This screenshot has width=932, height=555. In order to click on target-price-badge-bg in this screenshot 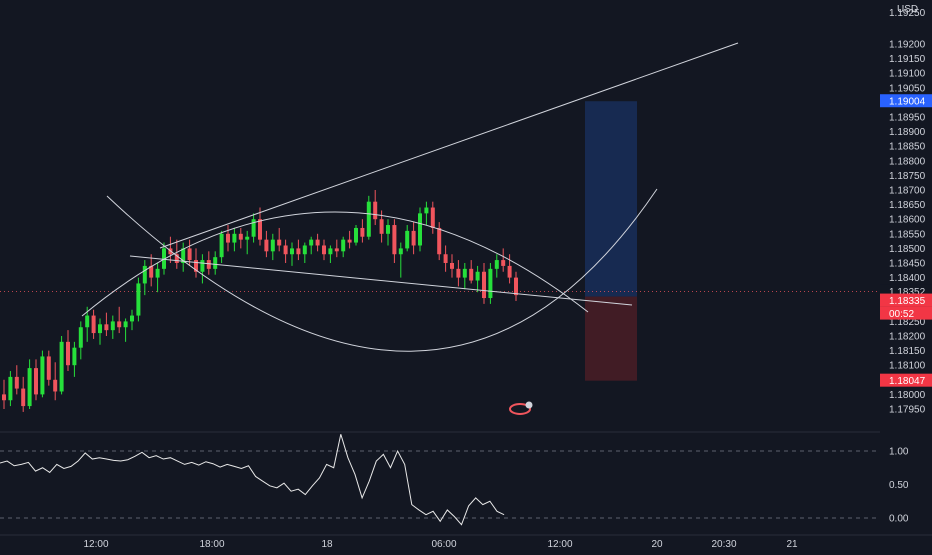, I will do `click(906, 101)`.